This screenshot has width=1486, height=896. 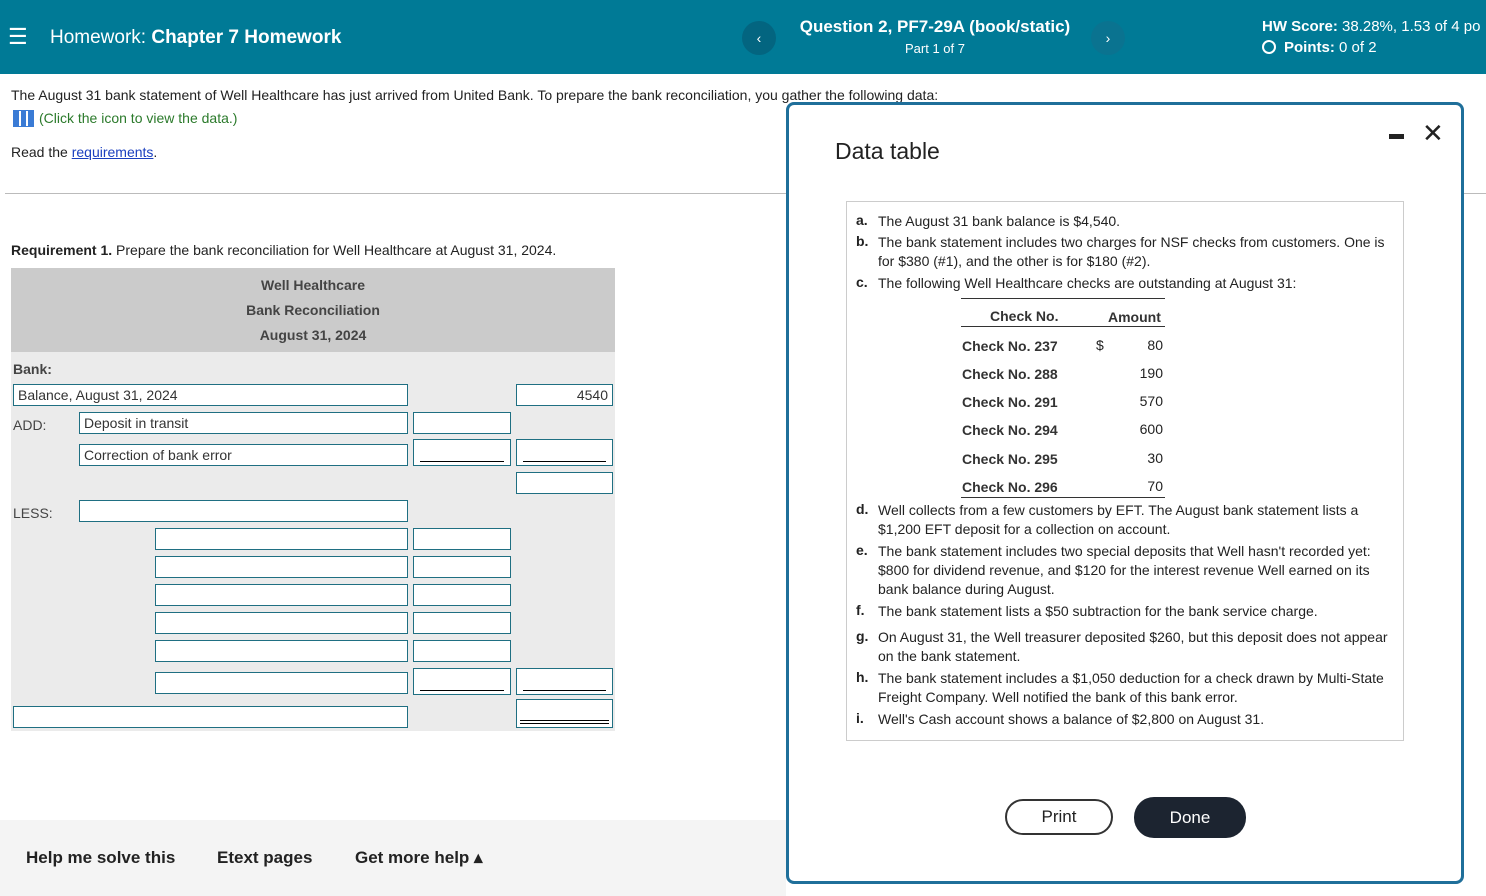 What do you see at coordinates (1010, 459) in the screenshot?
I see `check-no: Check No. 295` at bounding box center [1010, 459].